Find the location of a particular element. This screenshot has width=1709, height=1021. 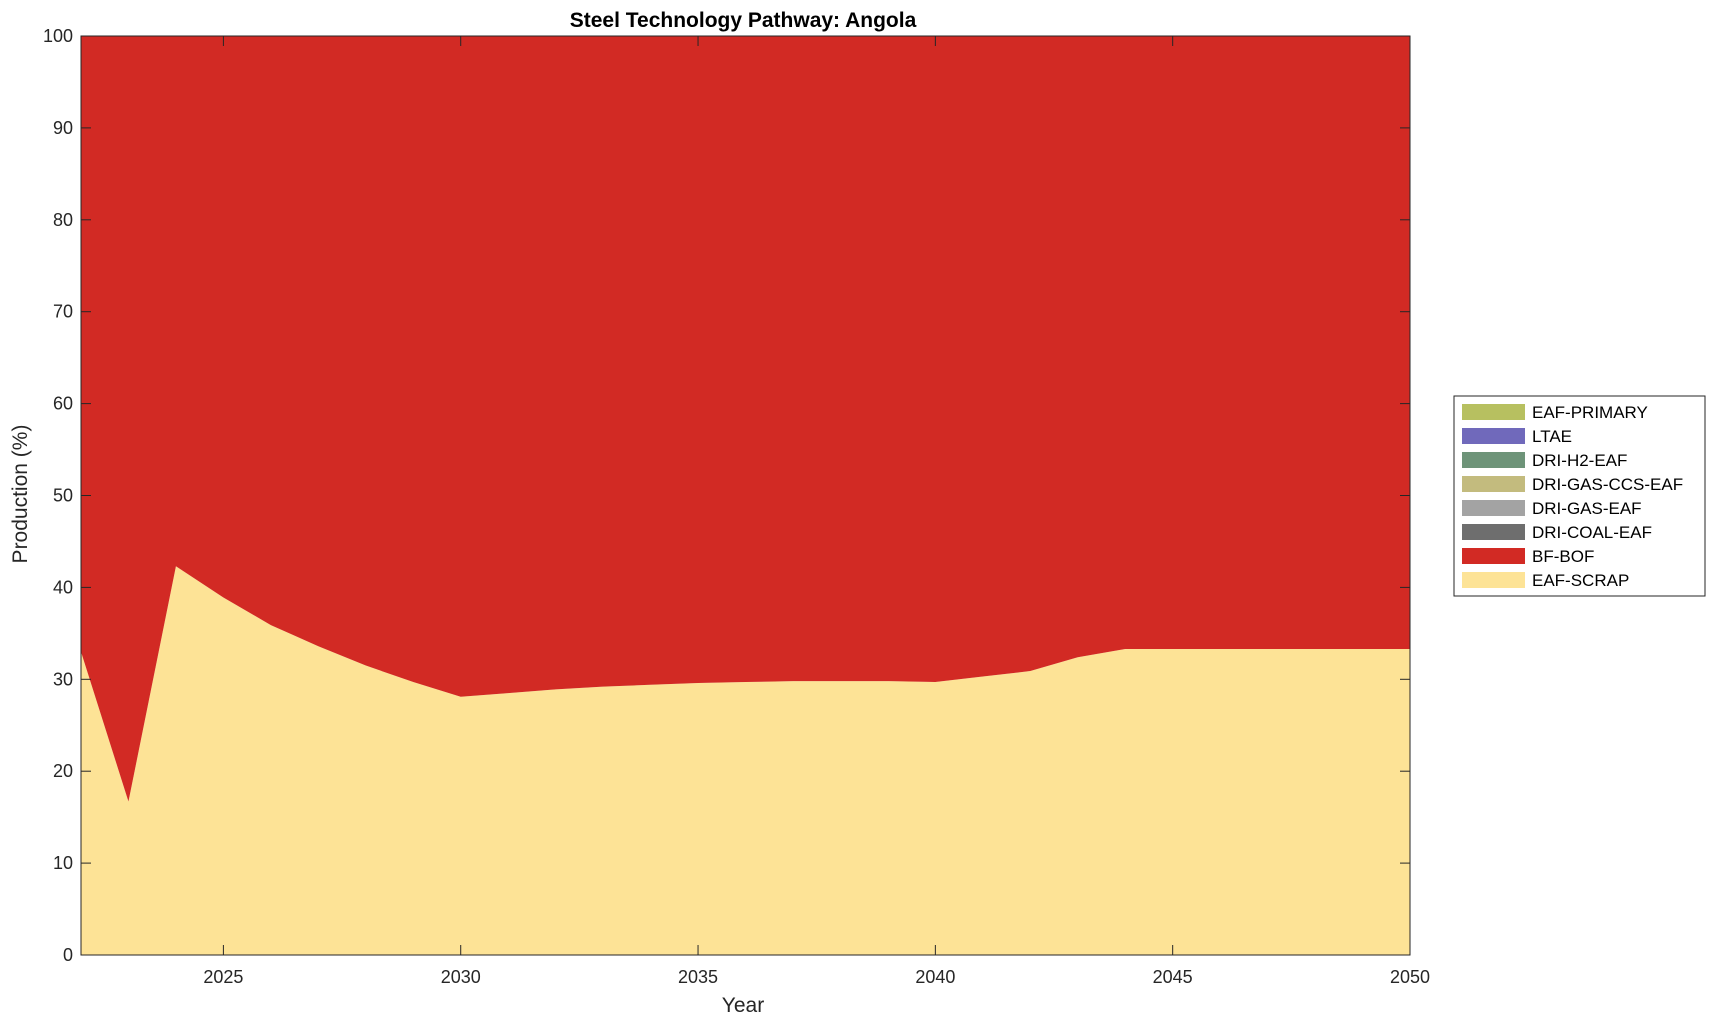

legend-label-eaf-primary: EAF-PRIMARY is located at coordinates (1590, 412).